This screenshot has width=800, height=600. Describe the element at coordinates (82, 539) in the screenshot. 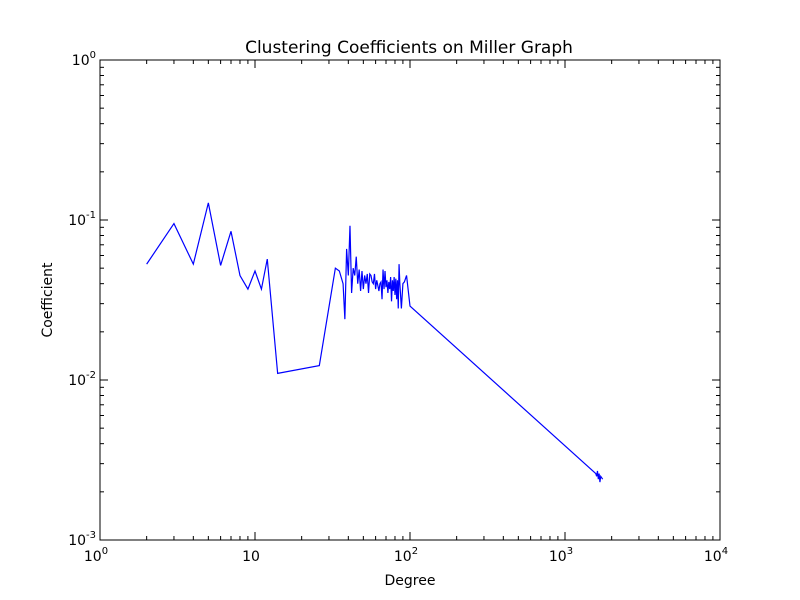

I see `y-tick-label: 10⁻³` at that location.